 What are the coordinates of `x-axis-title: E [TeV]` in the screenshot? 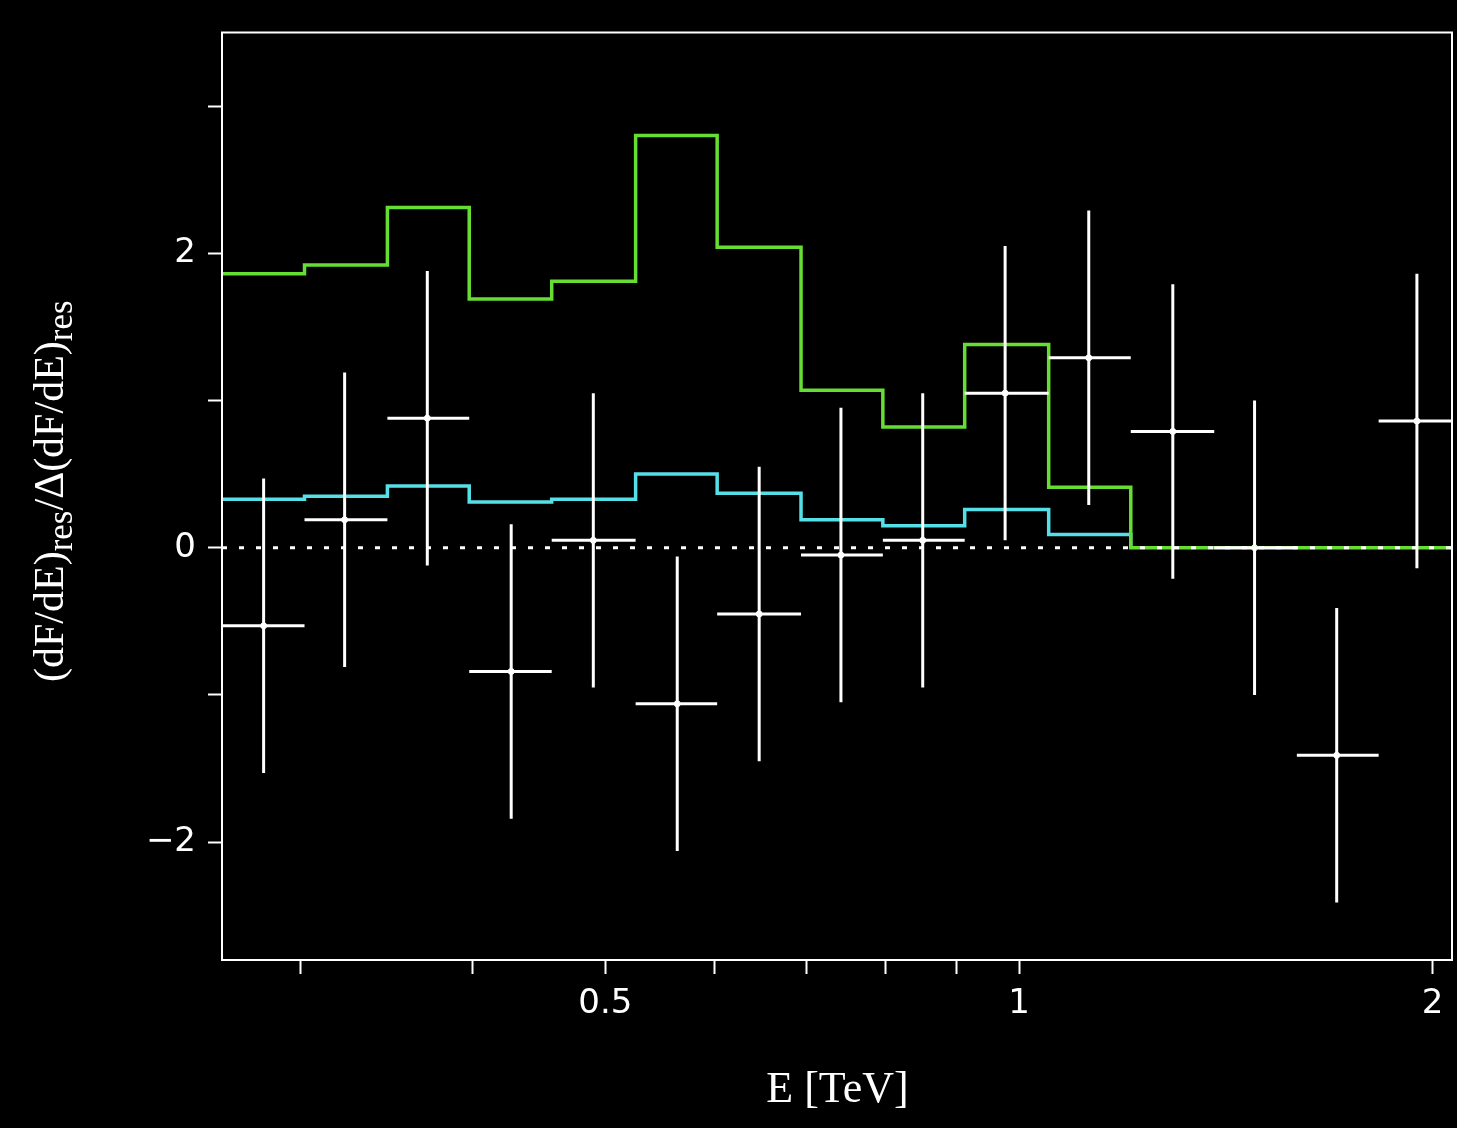 It's located at (837, 1087).